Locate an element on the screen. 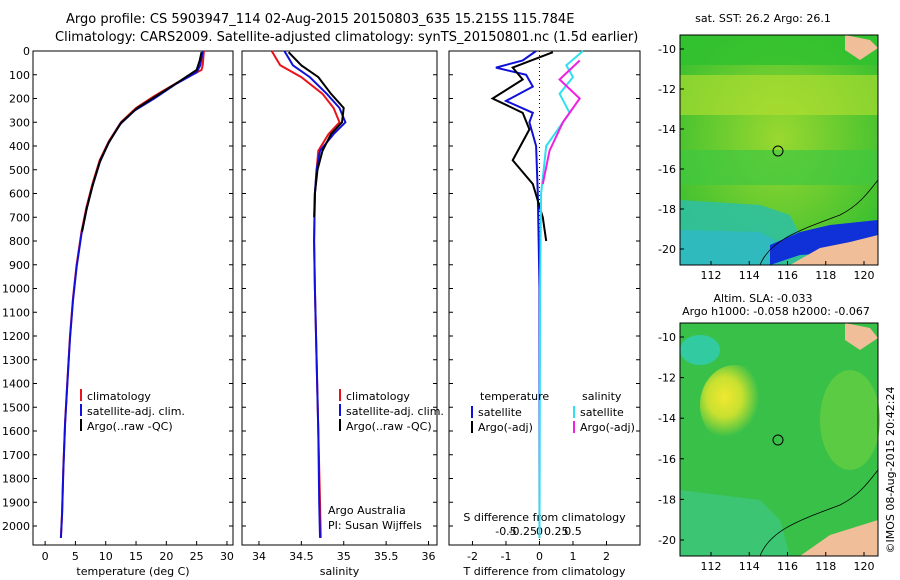 Image resolution: width=900 pixels, height=580 pixels. x-tick-label: 1 is located at coordinates (572, 556).